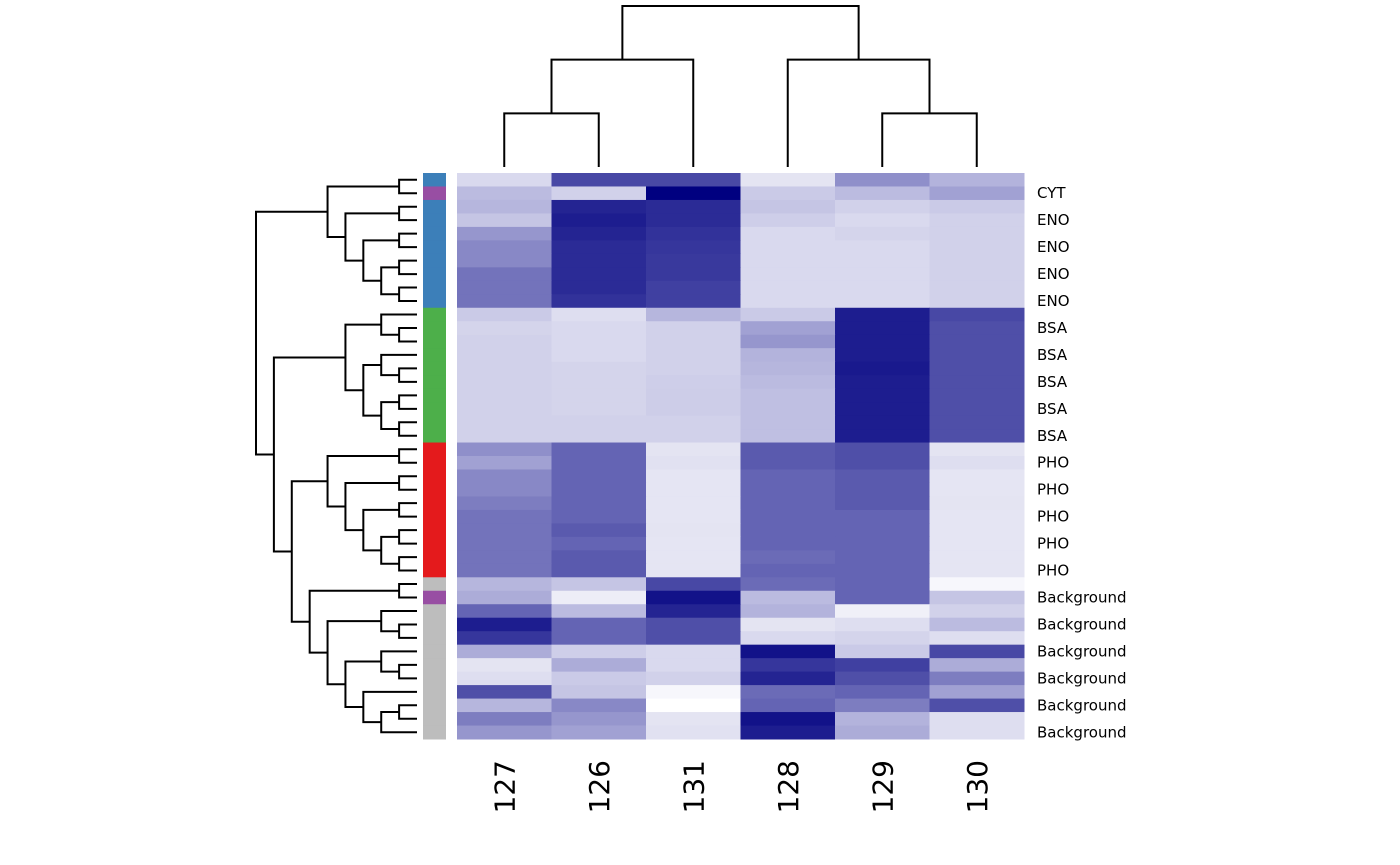 The image size is (1400, 865). Describe the element at coordinates (788, 786) in the screenshot. I see `column-label: 128` at that location.